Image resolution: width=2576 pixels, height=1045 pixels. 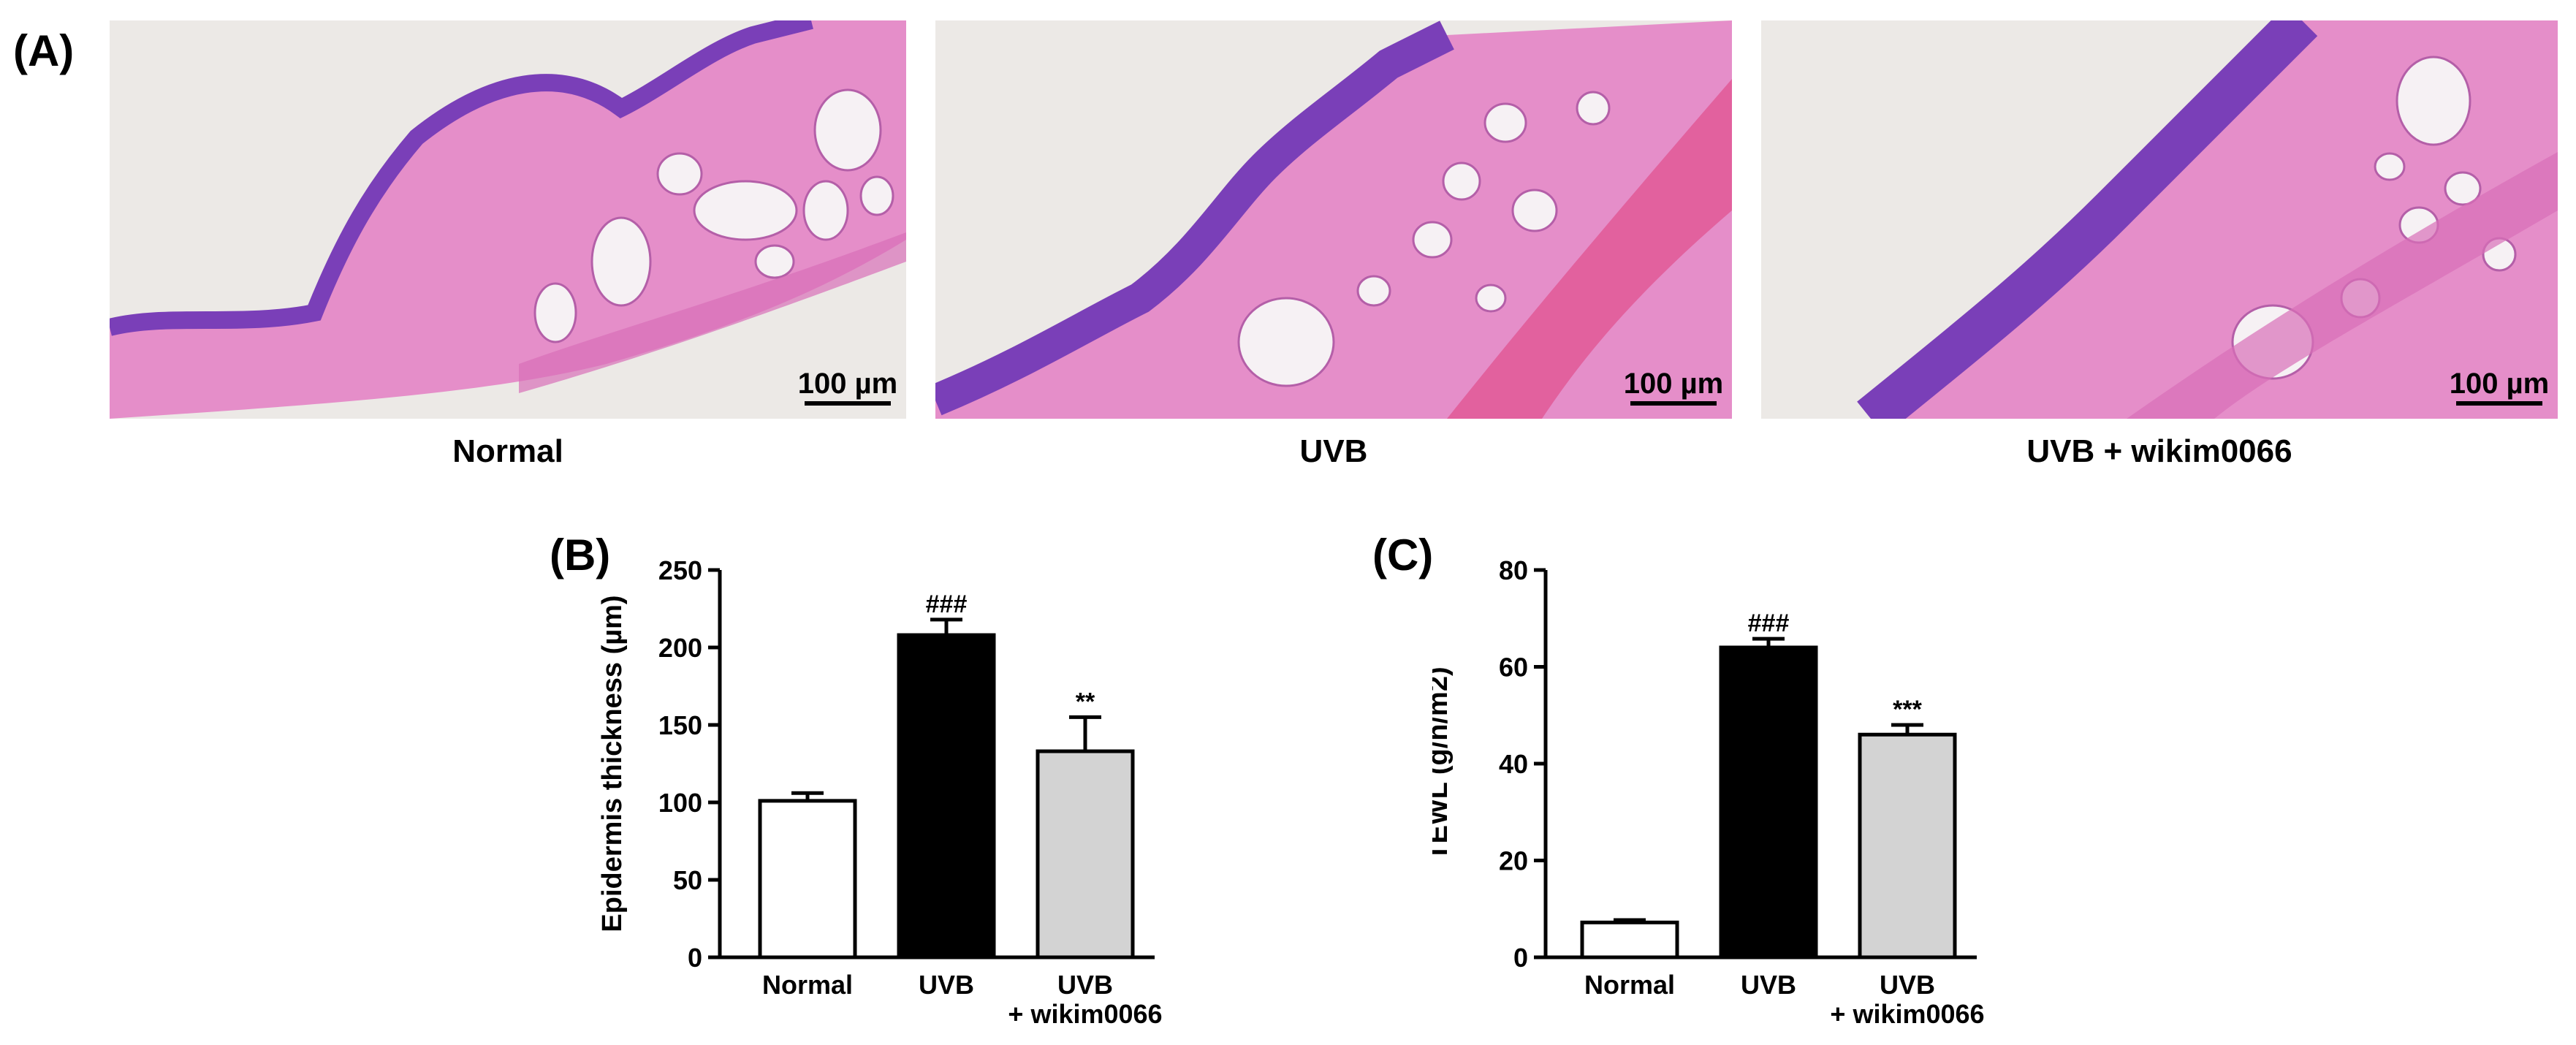 I want to click on y-tick-label: 100, so click(x=680, y=803).